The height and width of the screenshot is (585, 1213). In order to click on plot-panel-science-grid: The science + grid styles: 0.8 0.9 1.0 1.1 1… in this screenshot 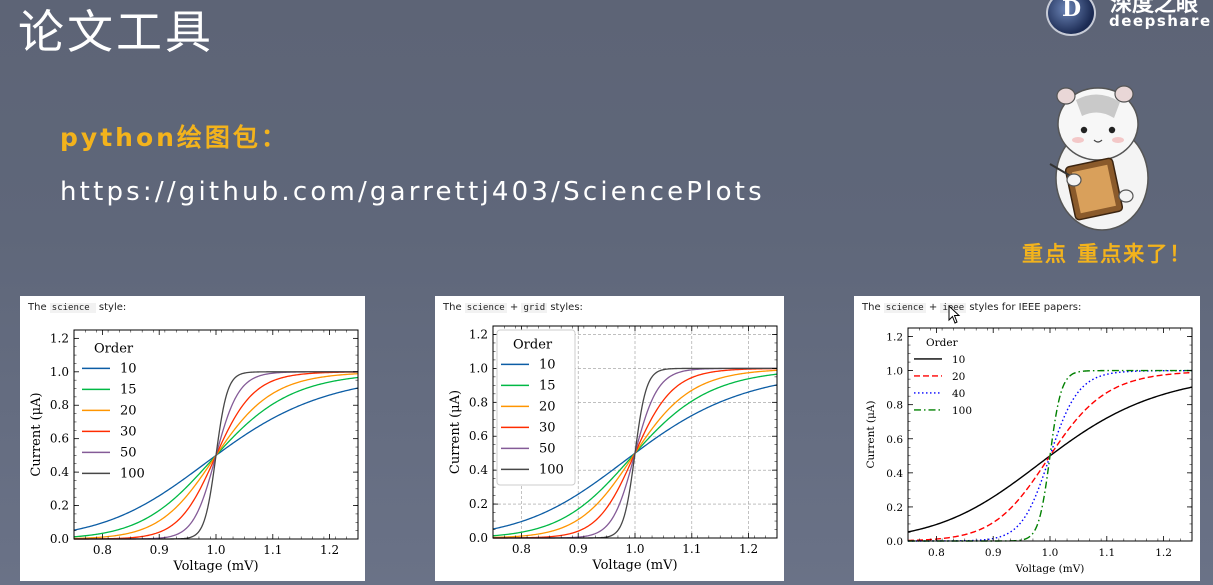, I will do `click(609, 438)`.